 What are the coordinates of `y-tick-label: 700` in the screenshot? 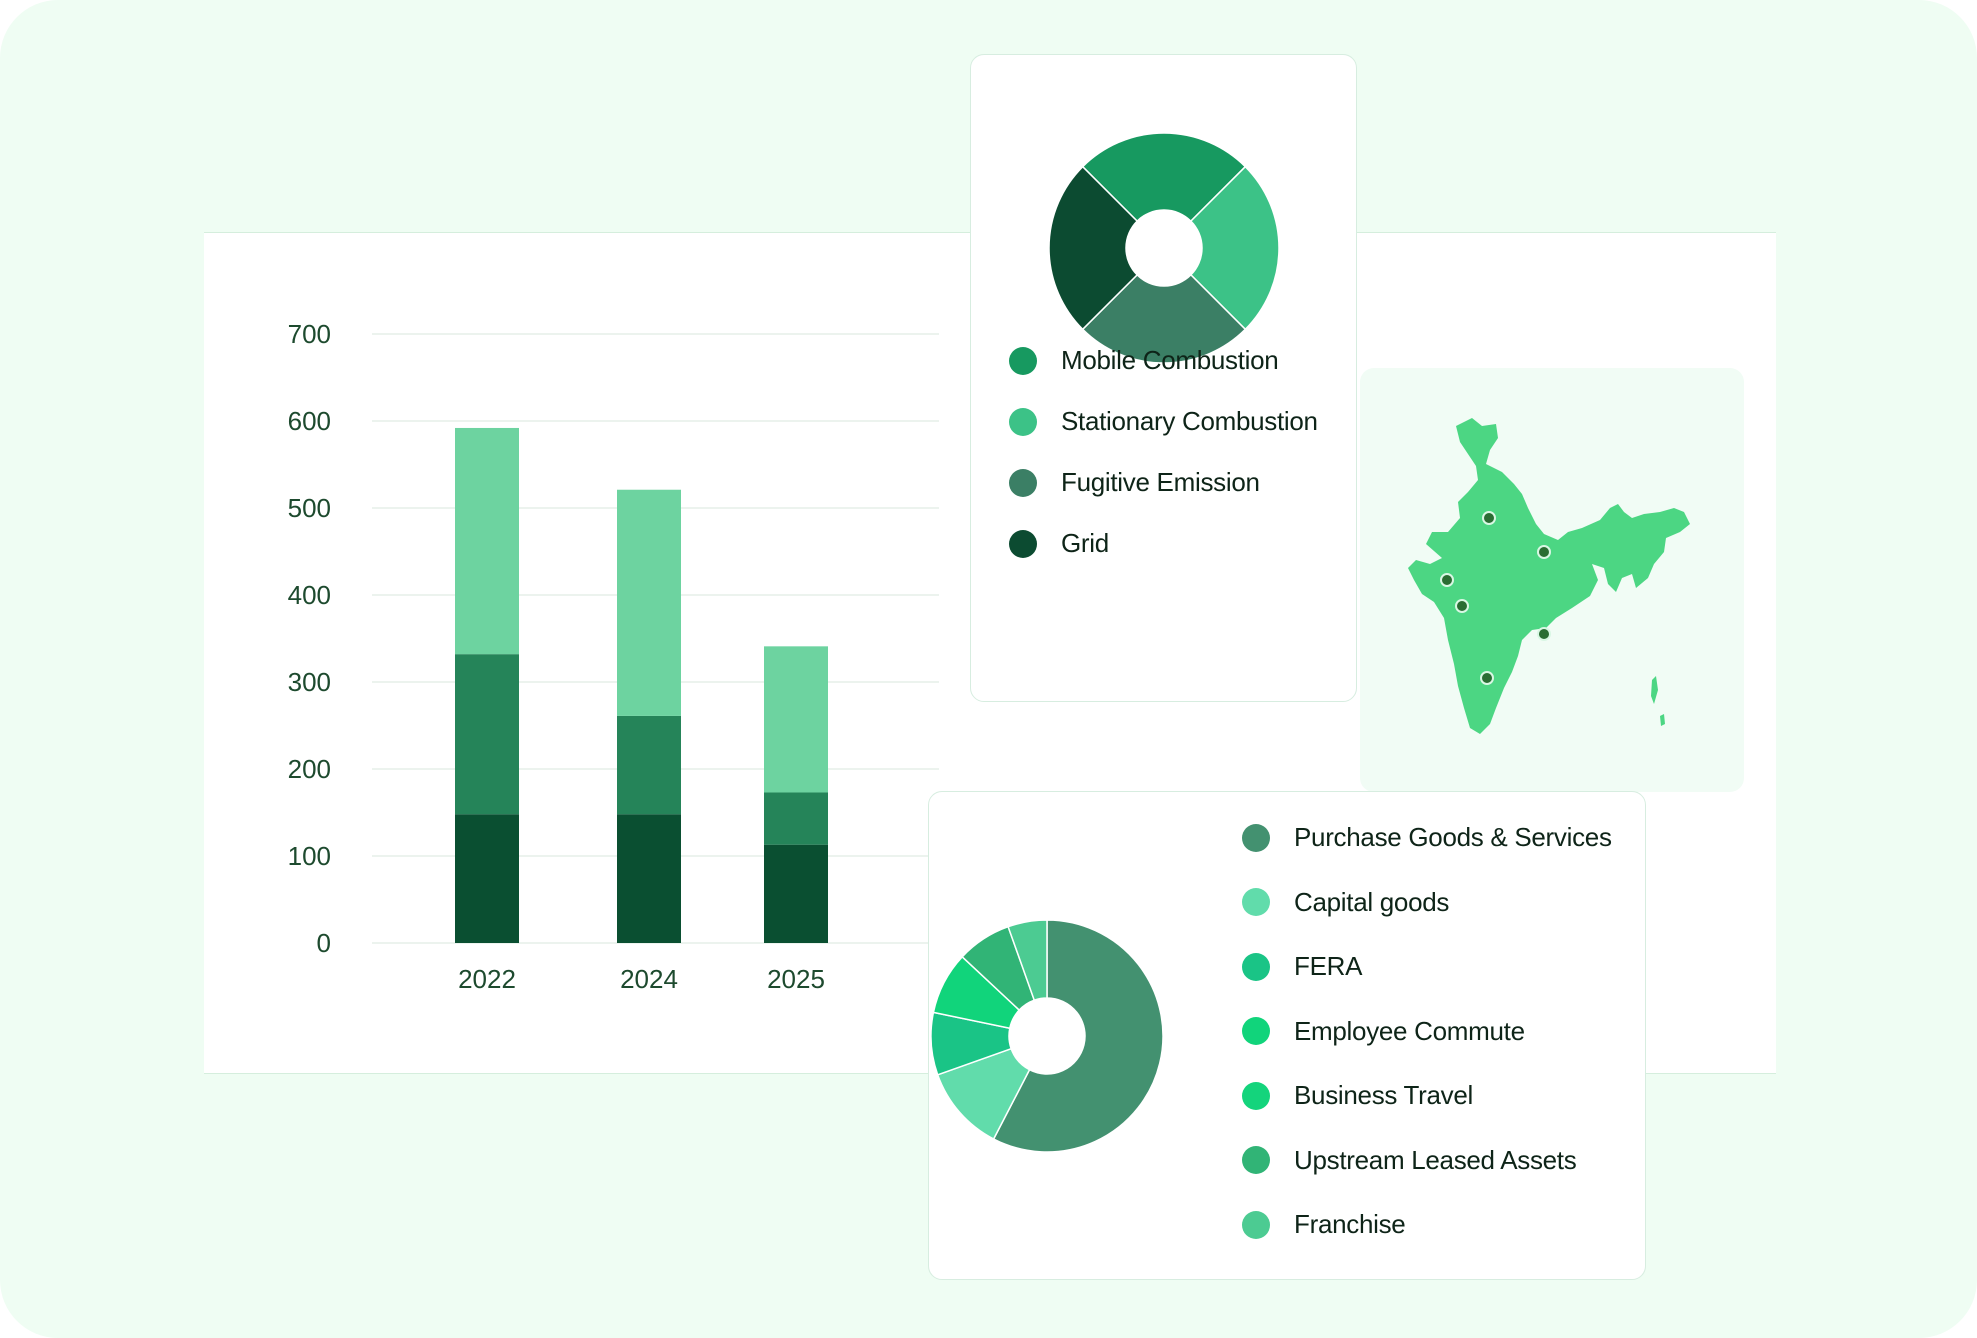 It's located at (309, 334).